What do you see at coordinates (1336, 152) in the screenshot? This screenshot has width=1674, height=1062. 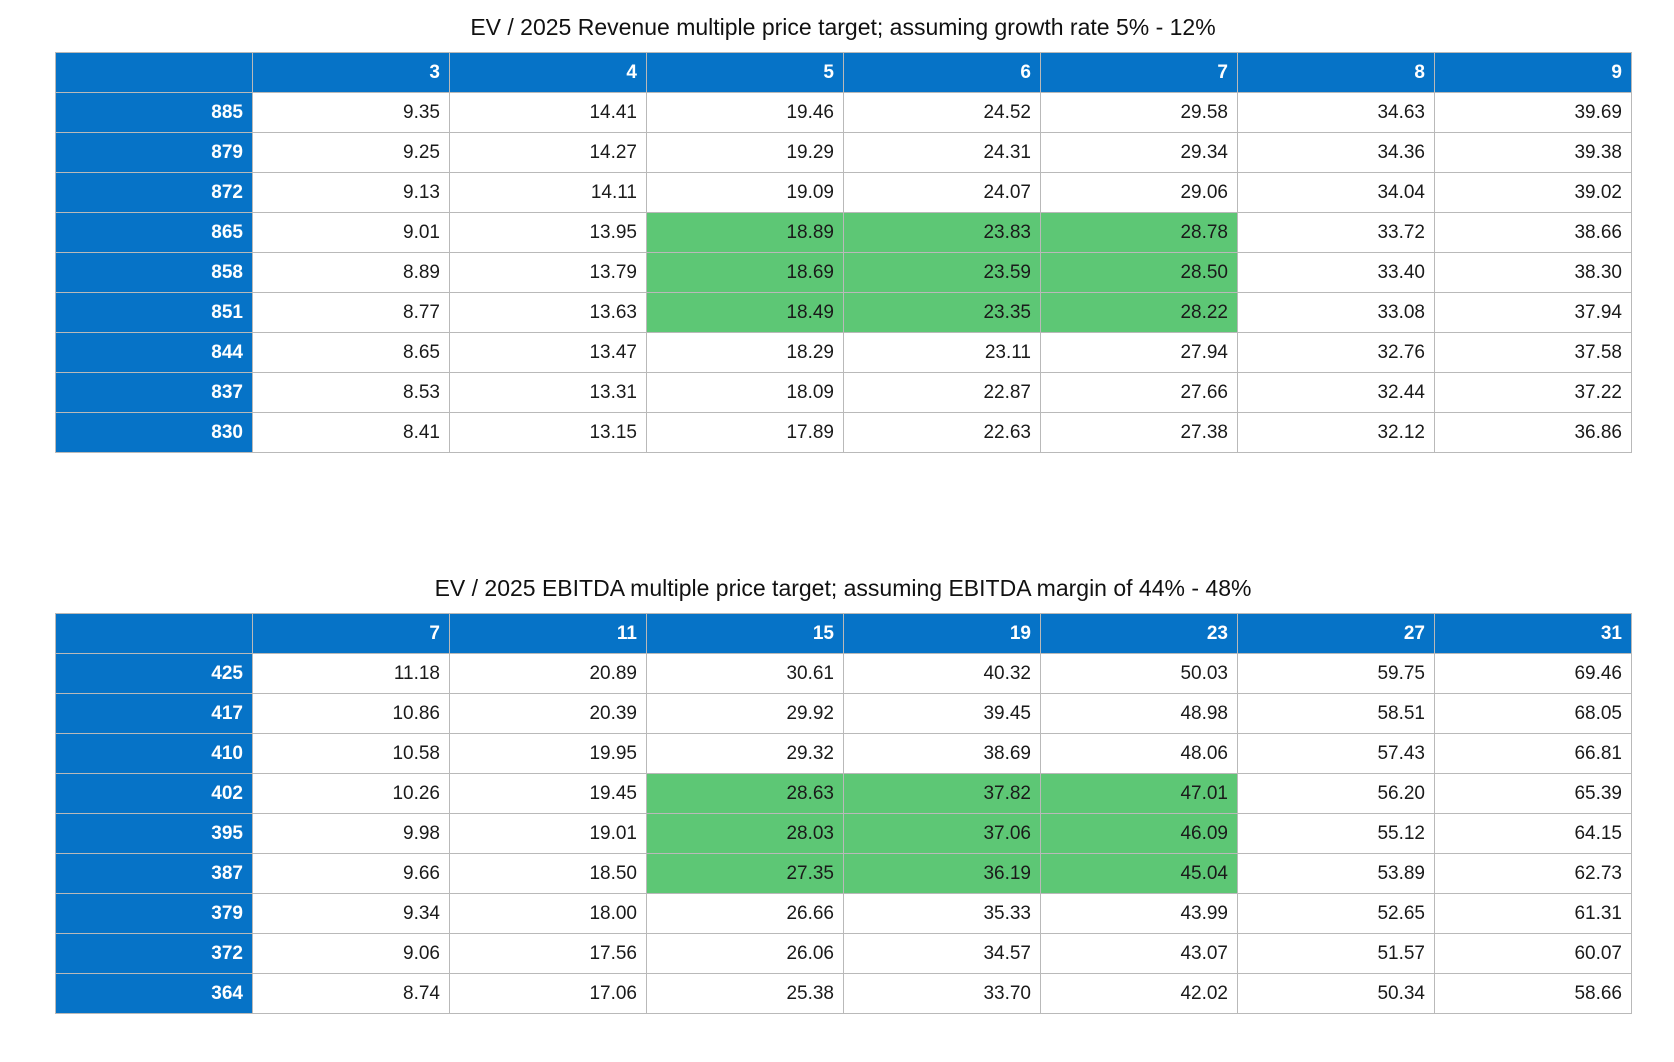 I see `value-cell: 34.36` at bounding box center [1336, 152].